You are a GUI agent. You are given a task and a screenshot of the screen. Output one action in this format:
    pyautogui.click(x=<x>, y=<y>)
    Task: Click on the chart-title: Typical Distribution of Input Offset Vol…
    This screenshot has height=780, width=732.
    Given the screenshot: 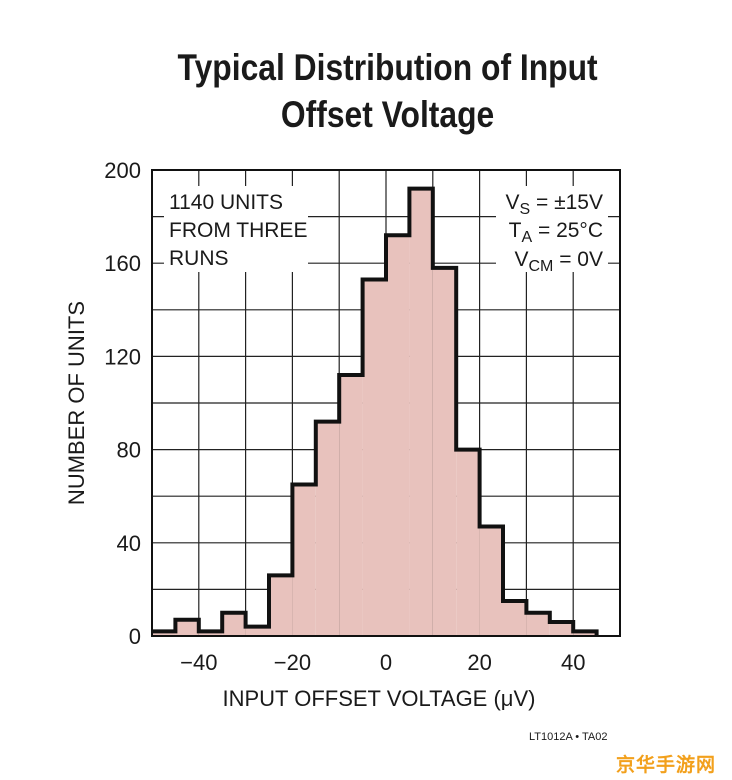 What is the action you would take?
    pyautogui.click(x=387, y=91)
    